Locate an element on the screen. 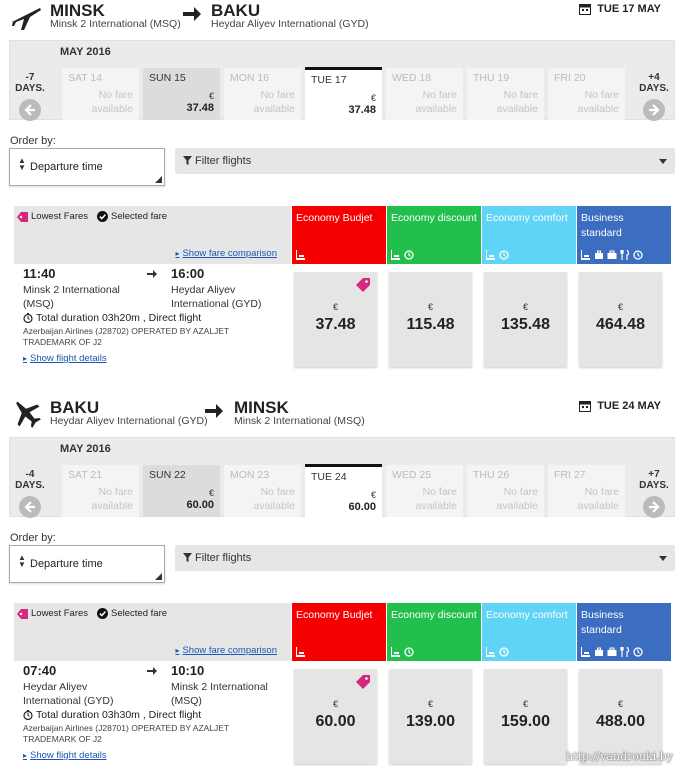  fare-price-economy-comfort: € 135.48 is located at coordinates (525, 319).